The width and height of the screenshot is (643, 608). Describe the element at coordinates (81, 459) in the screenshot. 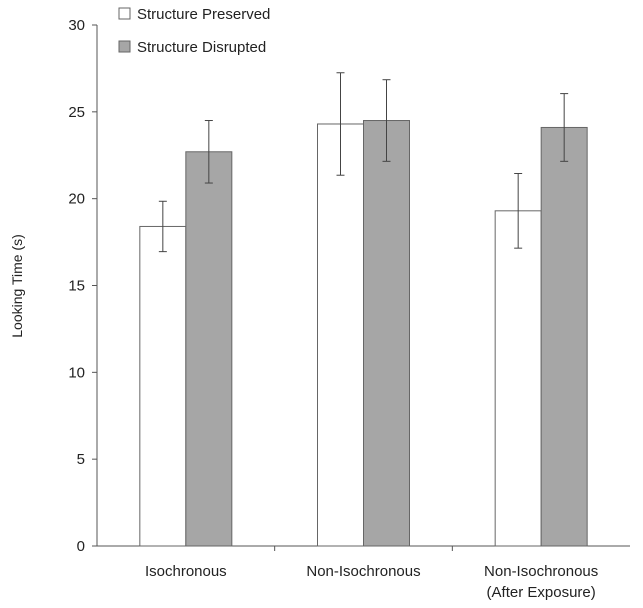

I see `y-tick-label: 5` at that location.